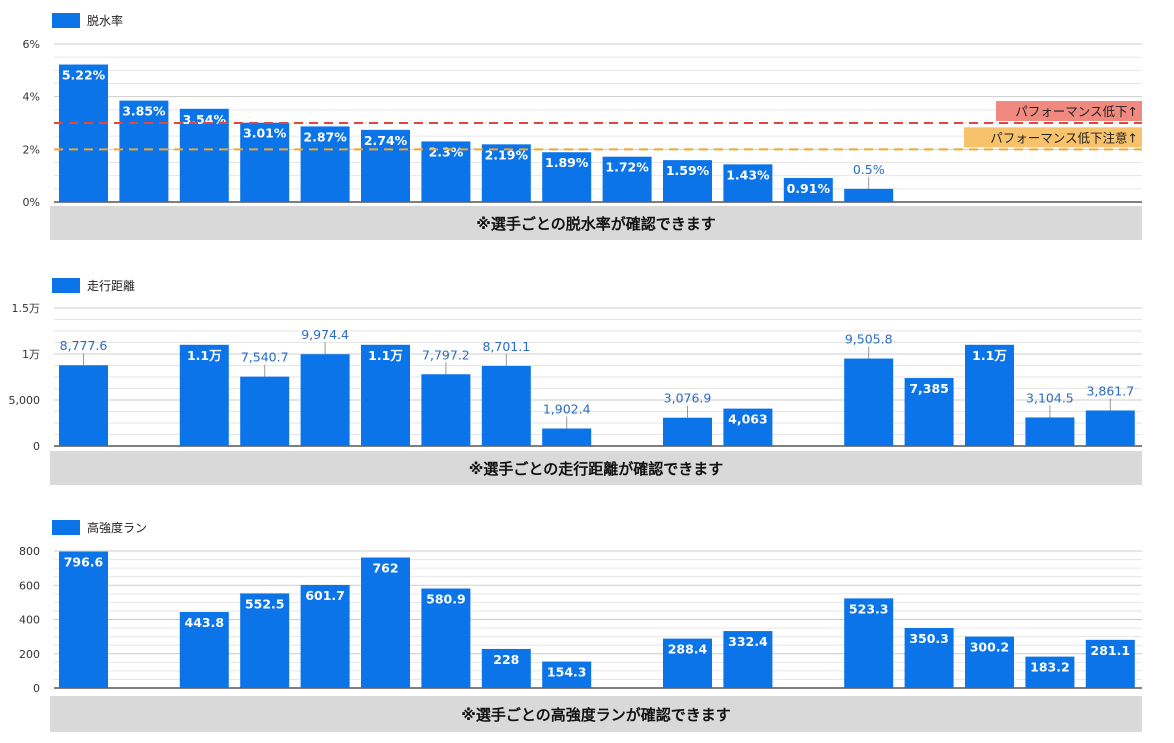 This screenshot has width=1174, height=743. What do you see at coordinates (929, 388) in the screenshot?
I see `distance-data-label: 7,385` at bounding box center [929, 388].